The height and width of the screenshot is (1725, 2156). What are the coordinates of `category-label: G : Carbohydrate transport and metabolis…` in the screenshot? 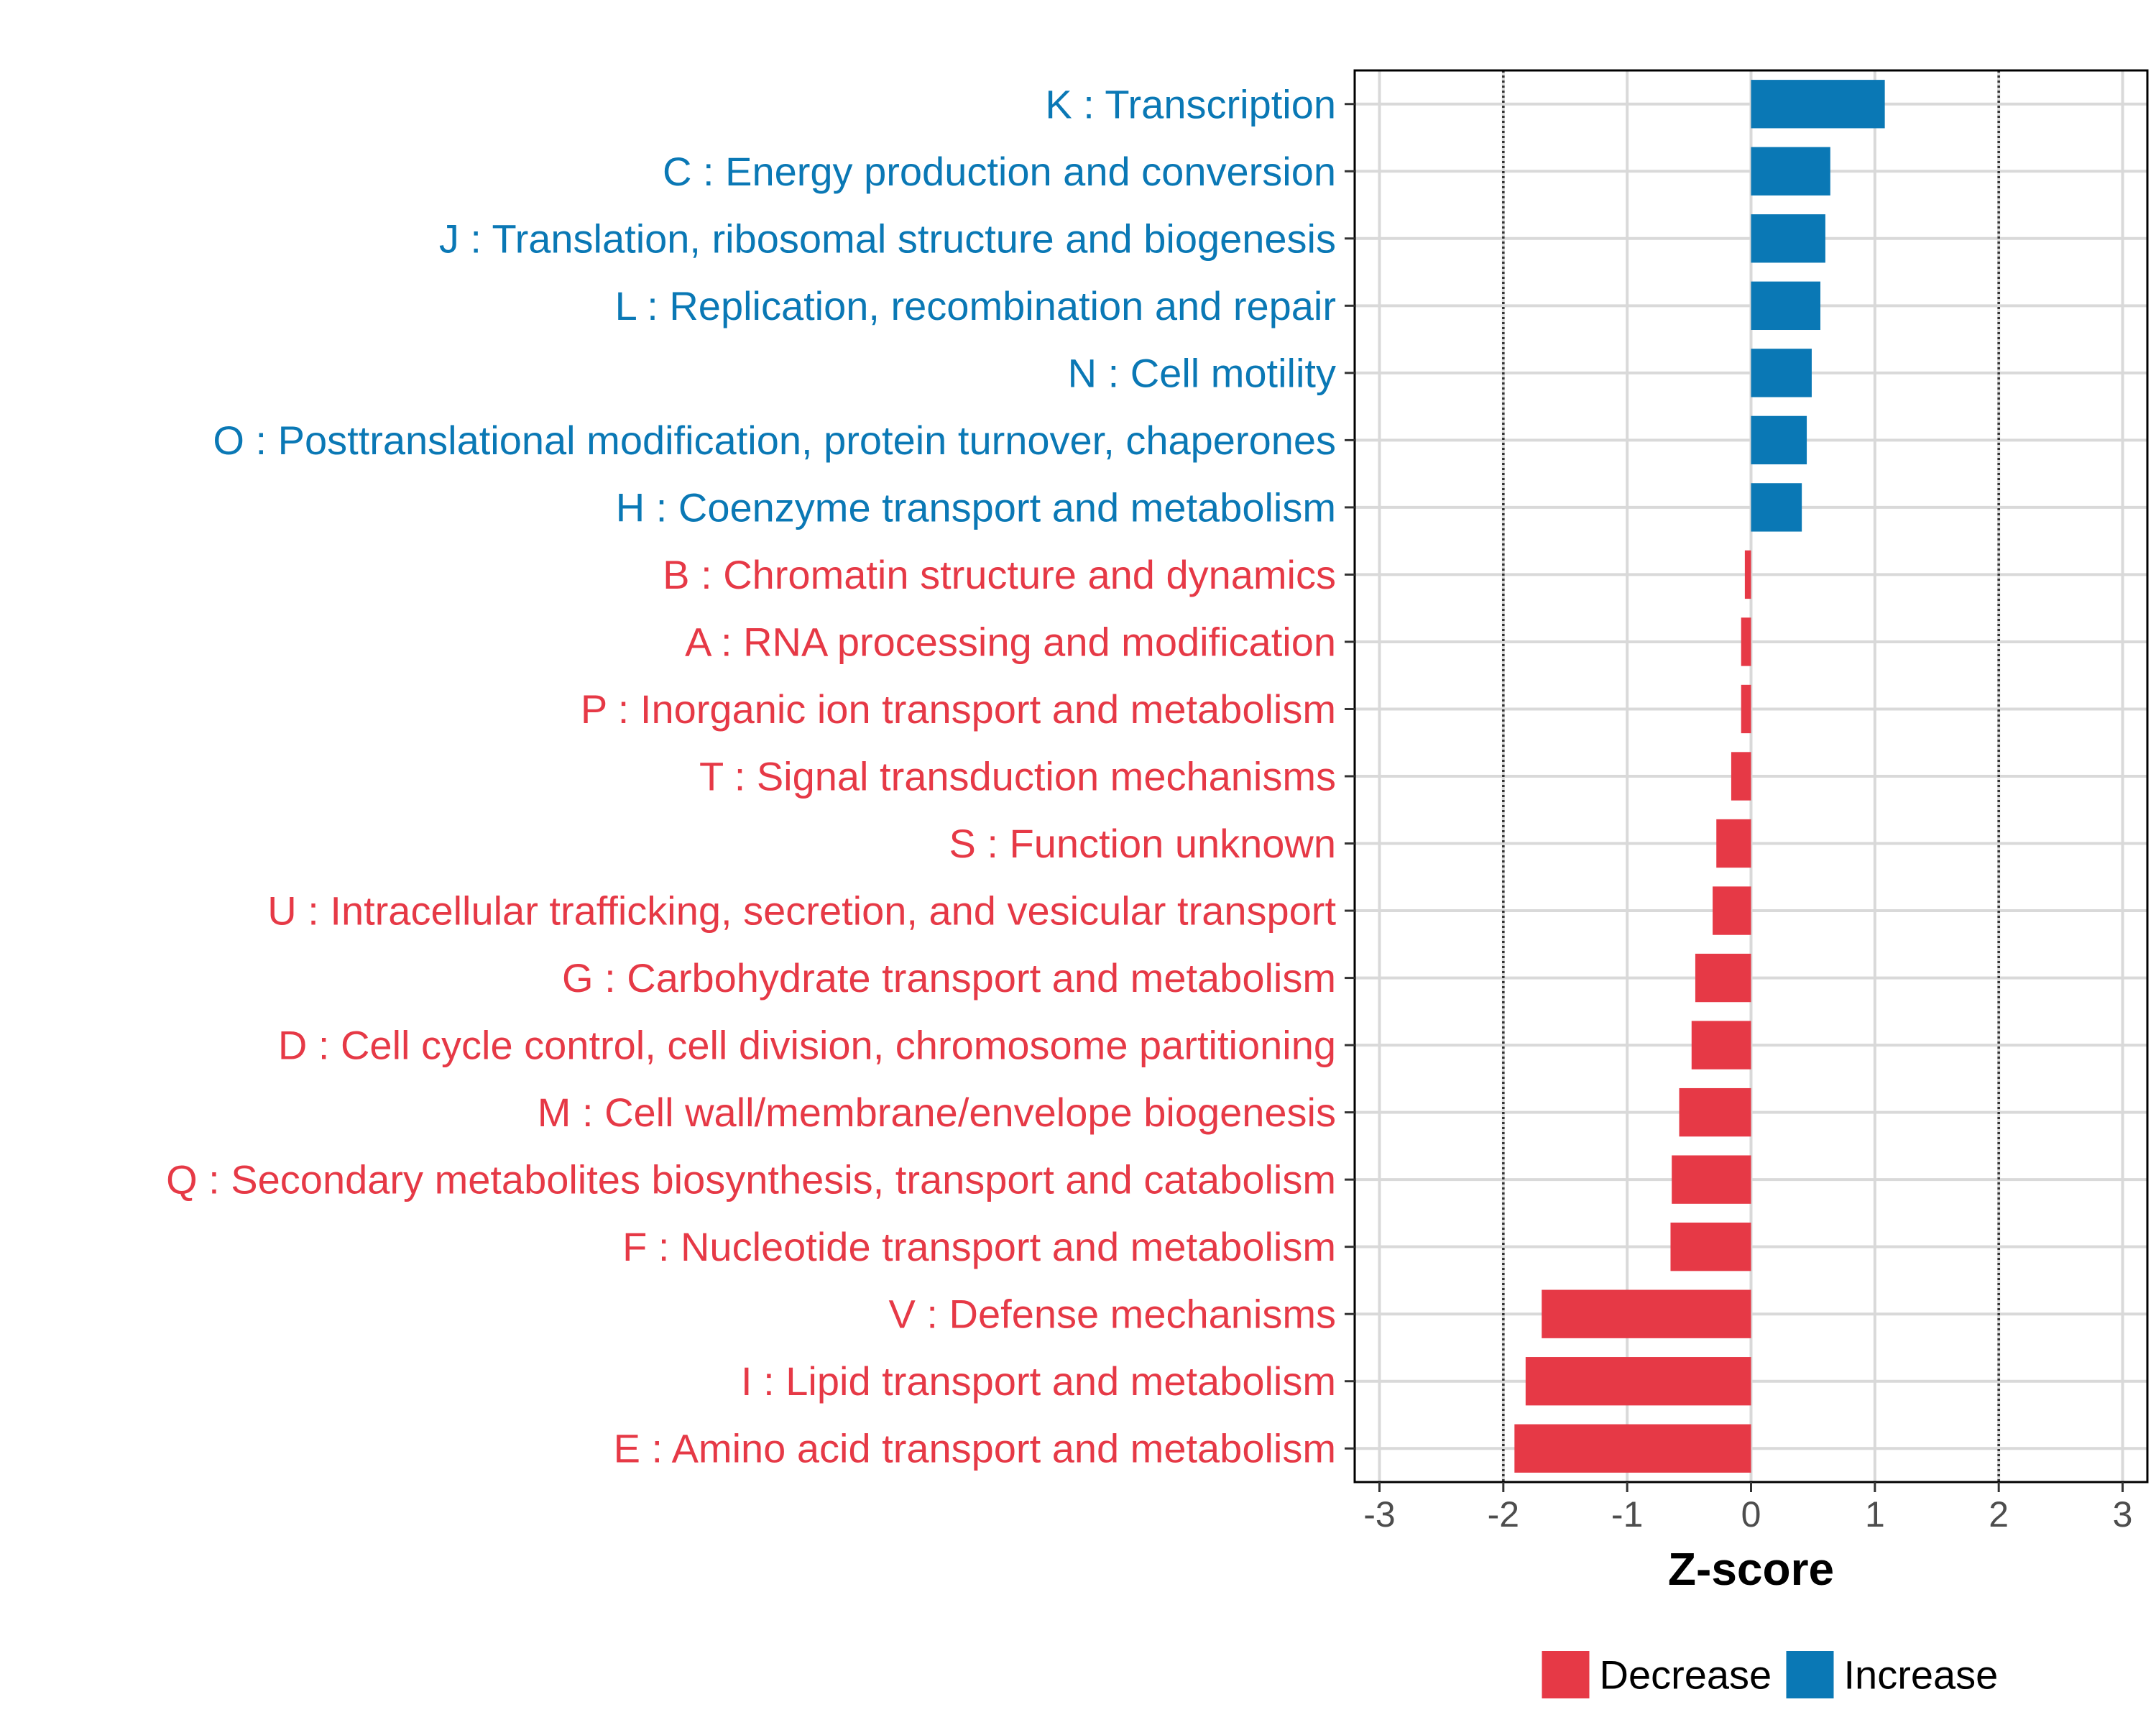 It's located at (949, 977).